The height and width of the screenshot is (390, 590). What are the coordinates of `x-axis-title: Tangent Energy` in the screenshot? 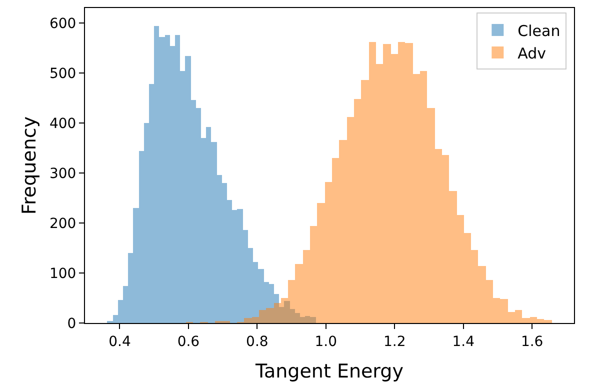 It's located at (329, 371).